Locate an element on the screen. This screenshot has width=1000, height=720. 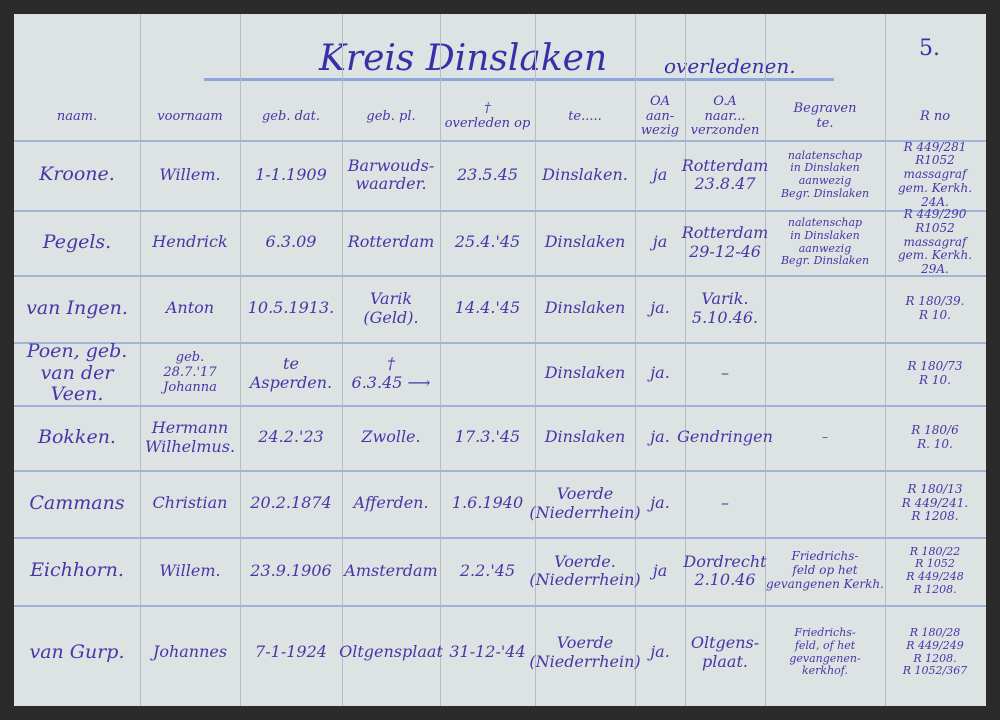
cell: Zwolle. is located at coordinates (391, 437).